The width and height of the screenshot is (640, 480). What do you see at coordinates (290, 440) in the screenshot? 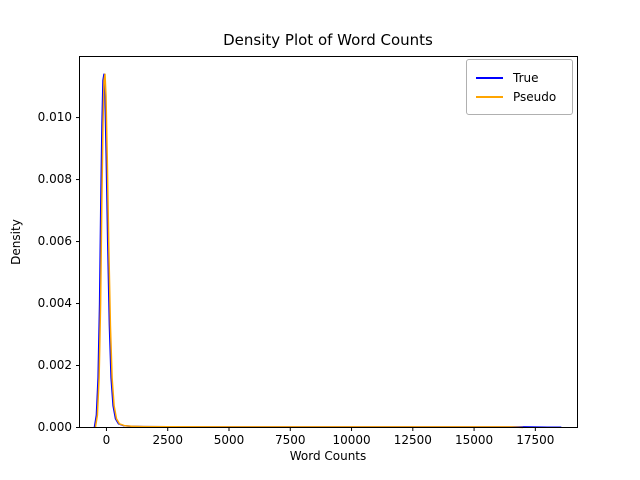
I see `x-tick-label: 7500` at bounding box center [290, 440].